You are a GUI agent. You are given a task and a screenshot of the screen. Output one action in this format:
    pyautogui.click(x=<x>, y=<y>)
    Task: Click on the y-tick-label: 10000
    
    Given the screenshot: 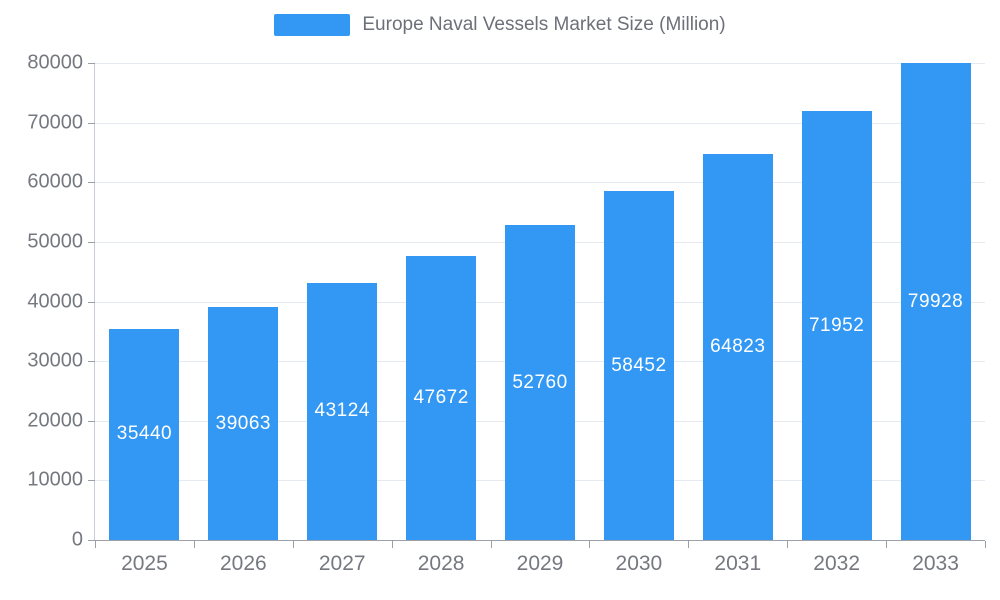 What is the action you would take?
    pyautogui.click(x=55, y=479)
    